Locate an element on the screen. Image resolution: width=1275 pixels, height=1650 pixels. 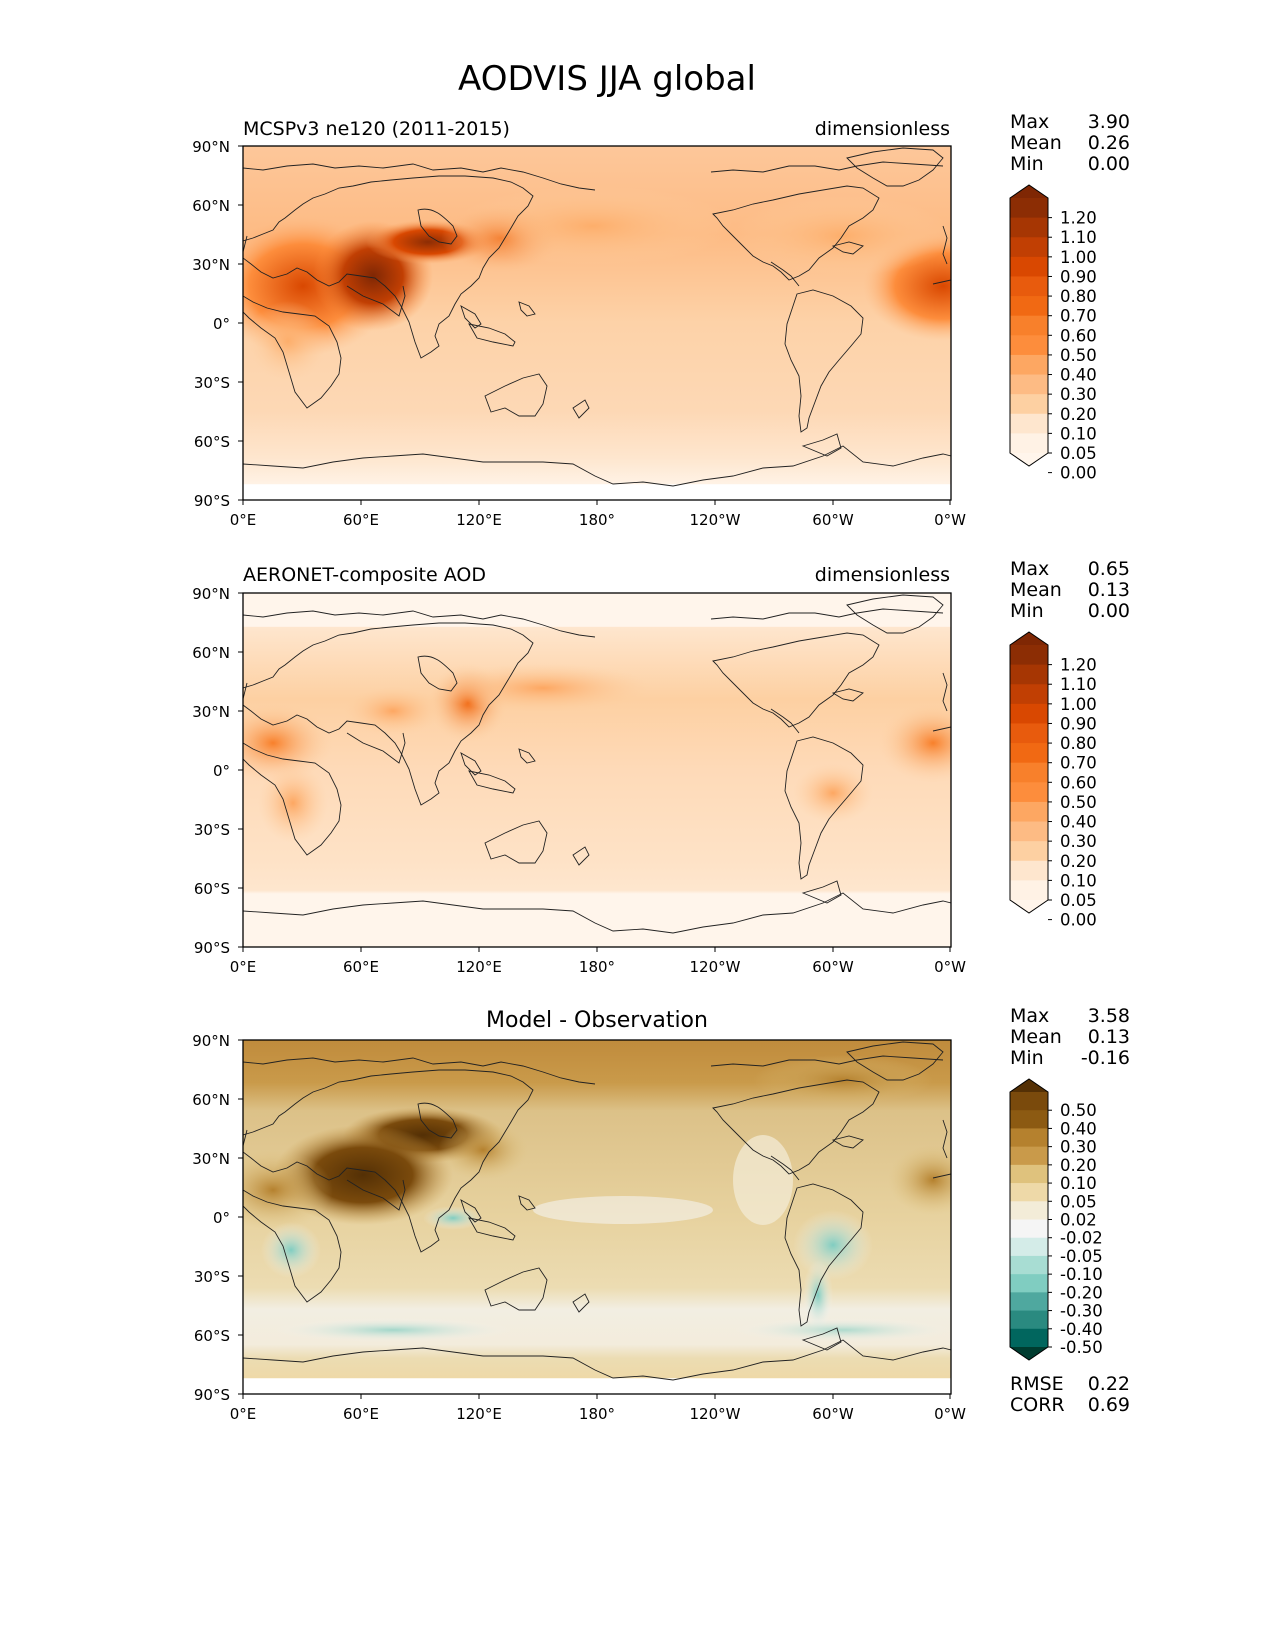
panel-center-title: Model - Observation is located at coordinates (597, 1020).